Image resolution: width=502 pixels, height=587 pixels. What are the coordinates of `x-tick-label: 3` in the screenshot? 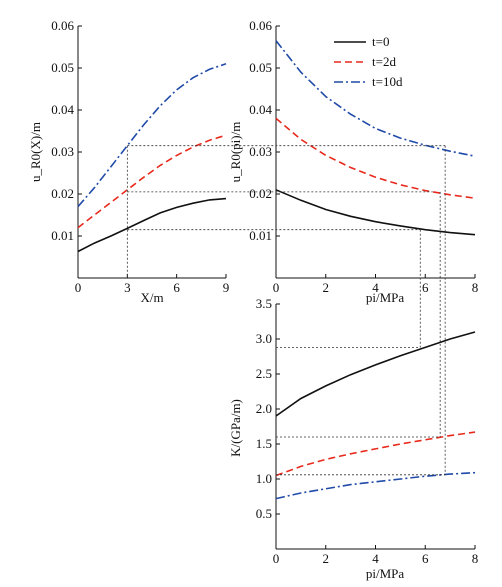 It's located at (127, 287).